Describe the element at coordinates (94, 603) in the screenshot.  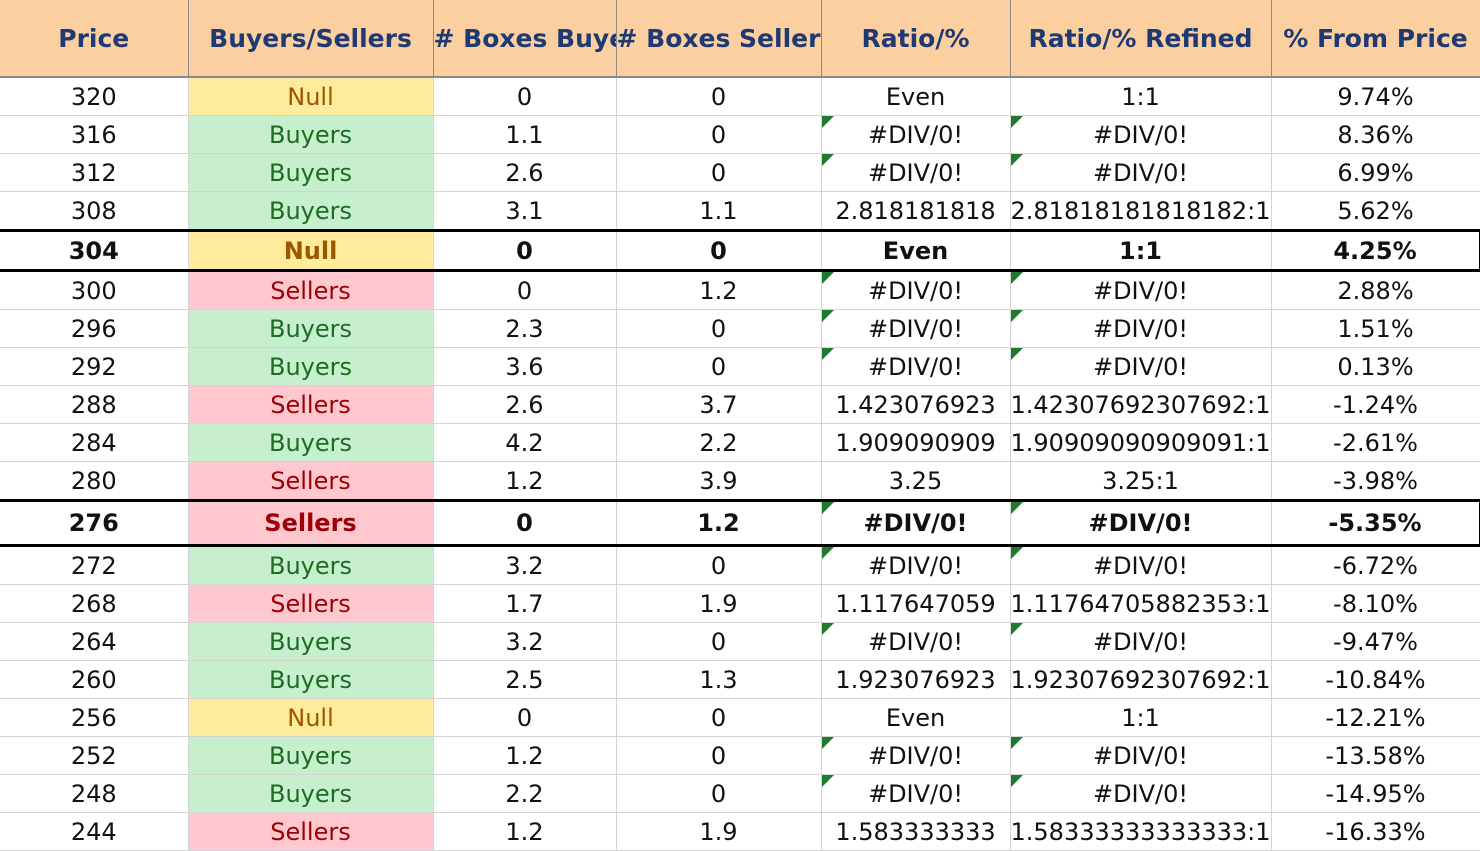
I see `price-cell: 268` at that location.